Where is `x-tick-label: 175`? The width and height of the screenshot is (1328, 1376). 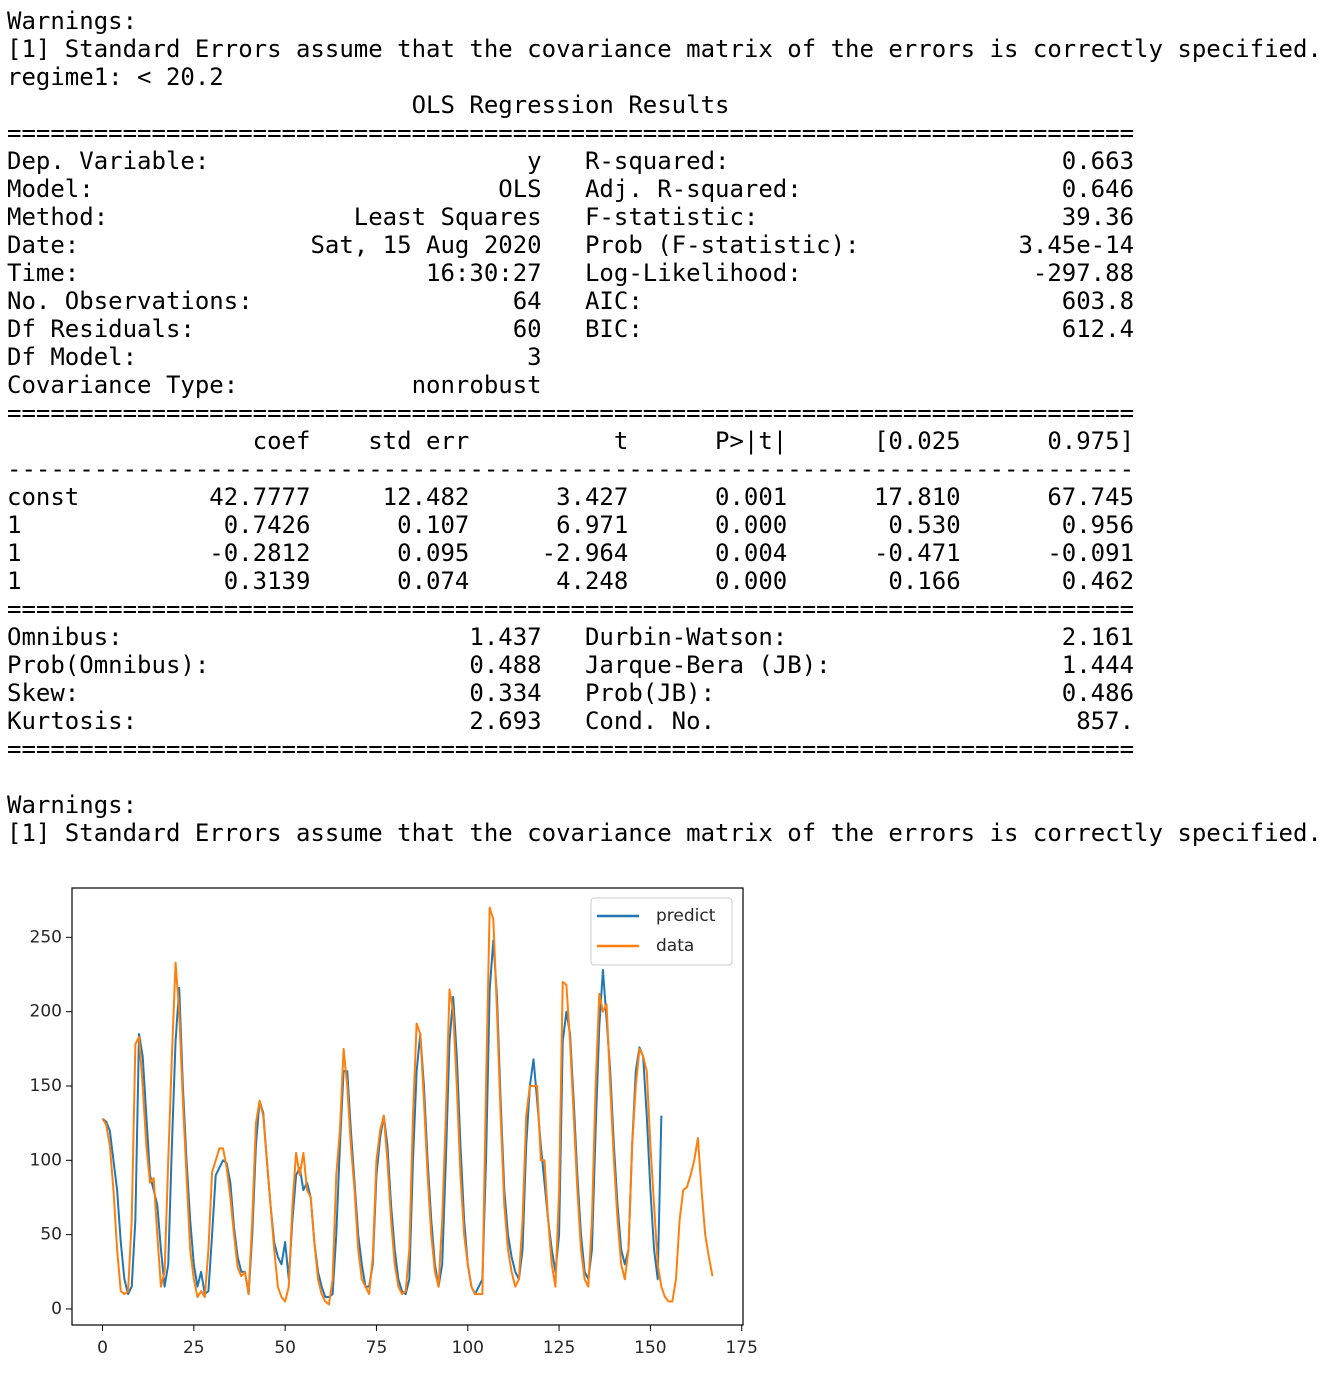 x-tick-label: 175 is located at coordinates (741, 1348).